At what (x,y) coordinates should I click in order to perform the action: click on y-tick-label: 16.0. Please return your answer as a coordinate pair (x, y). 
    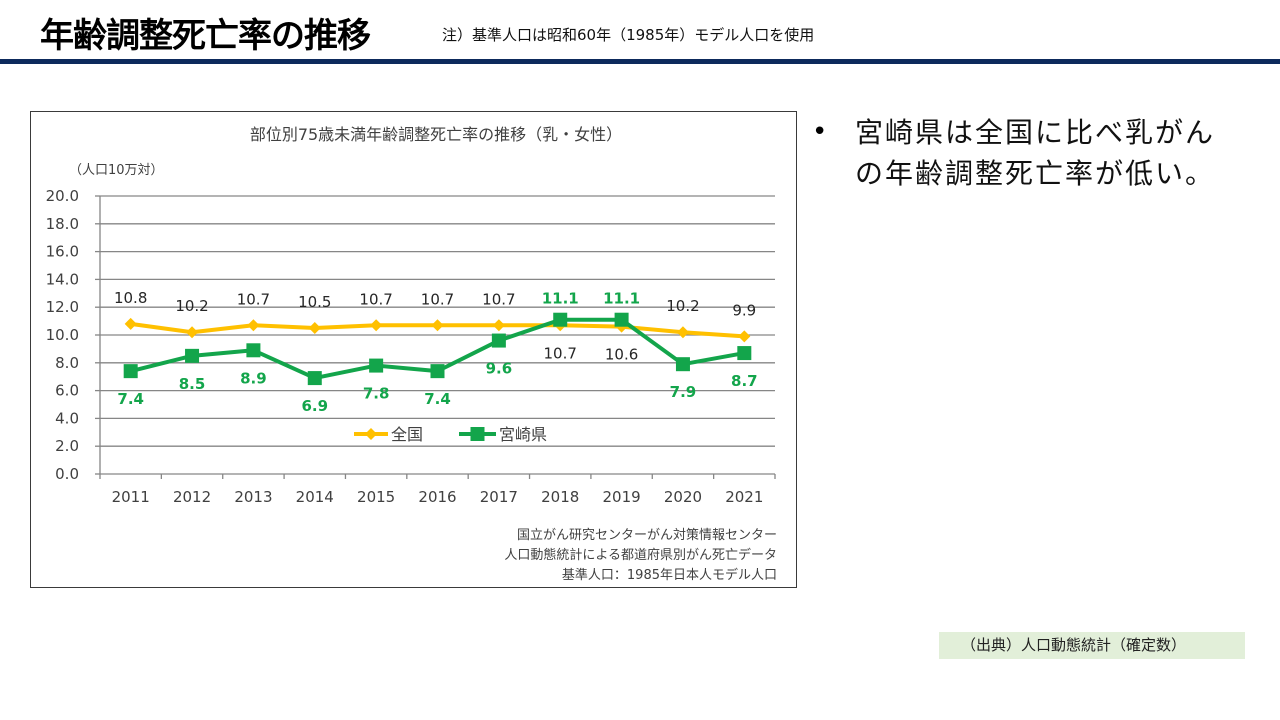
    Looking at the image, I should click on (62, 252).